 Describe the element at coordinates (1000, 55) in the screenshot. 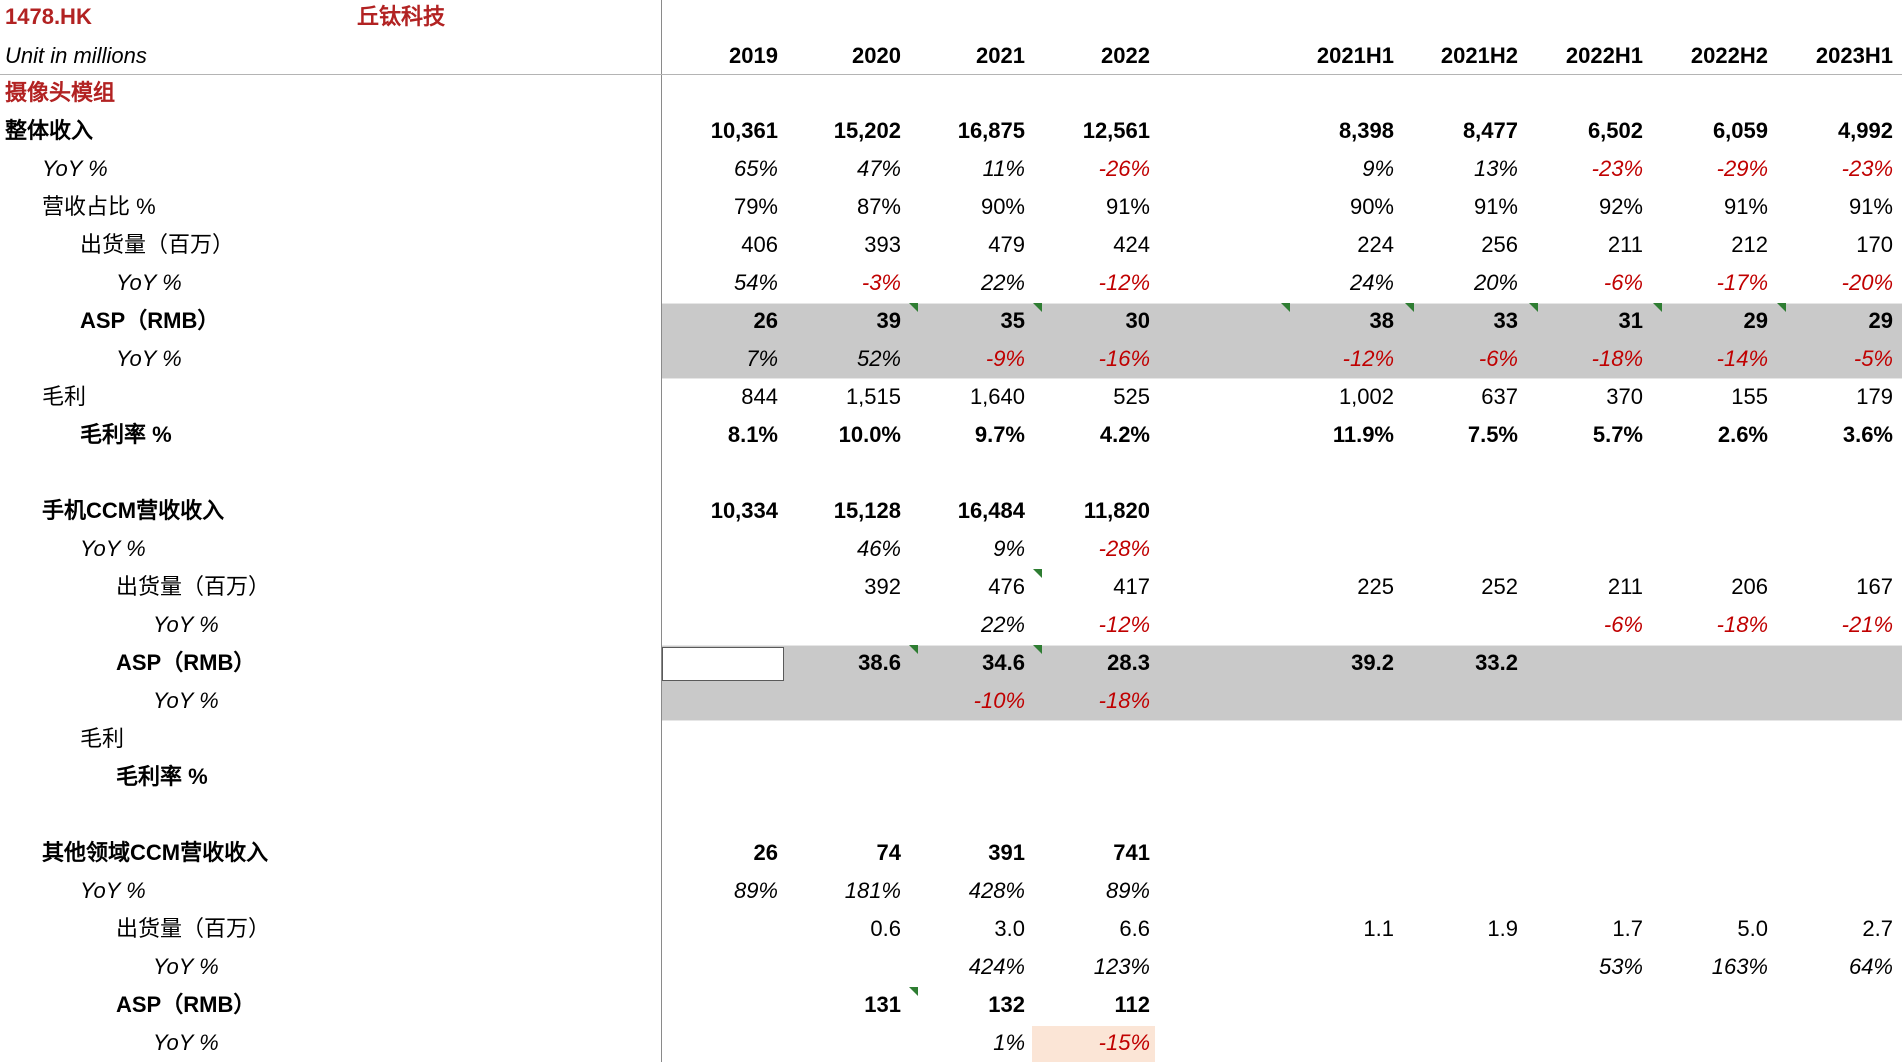

I see `column-header: 2021` at that location.